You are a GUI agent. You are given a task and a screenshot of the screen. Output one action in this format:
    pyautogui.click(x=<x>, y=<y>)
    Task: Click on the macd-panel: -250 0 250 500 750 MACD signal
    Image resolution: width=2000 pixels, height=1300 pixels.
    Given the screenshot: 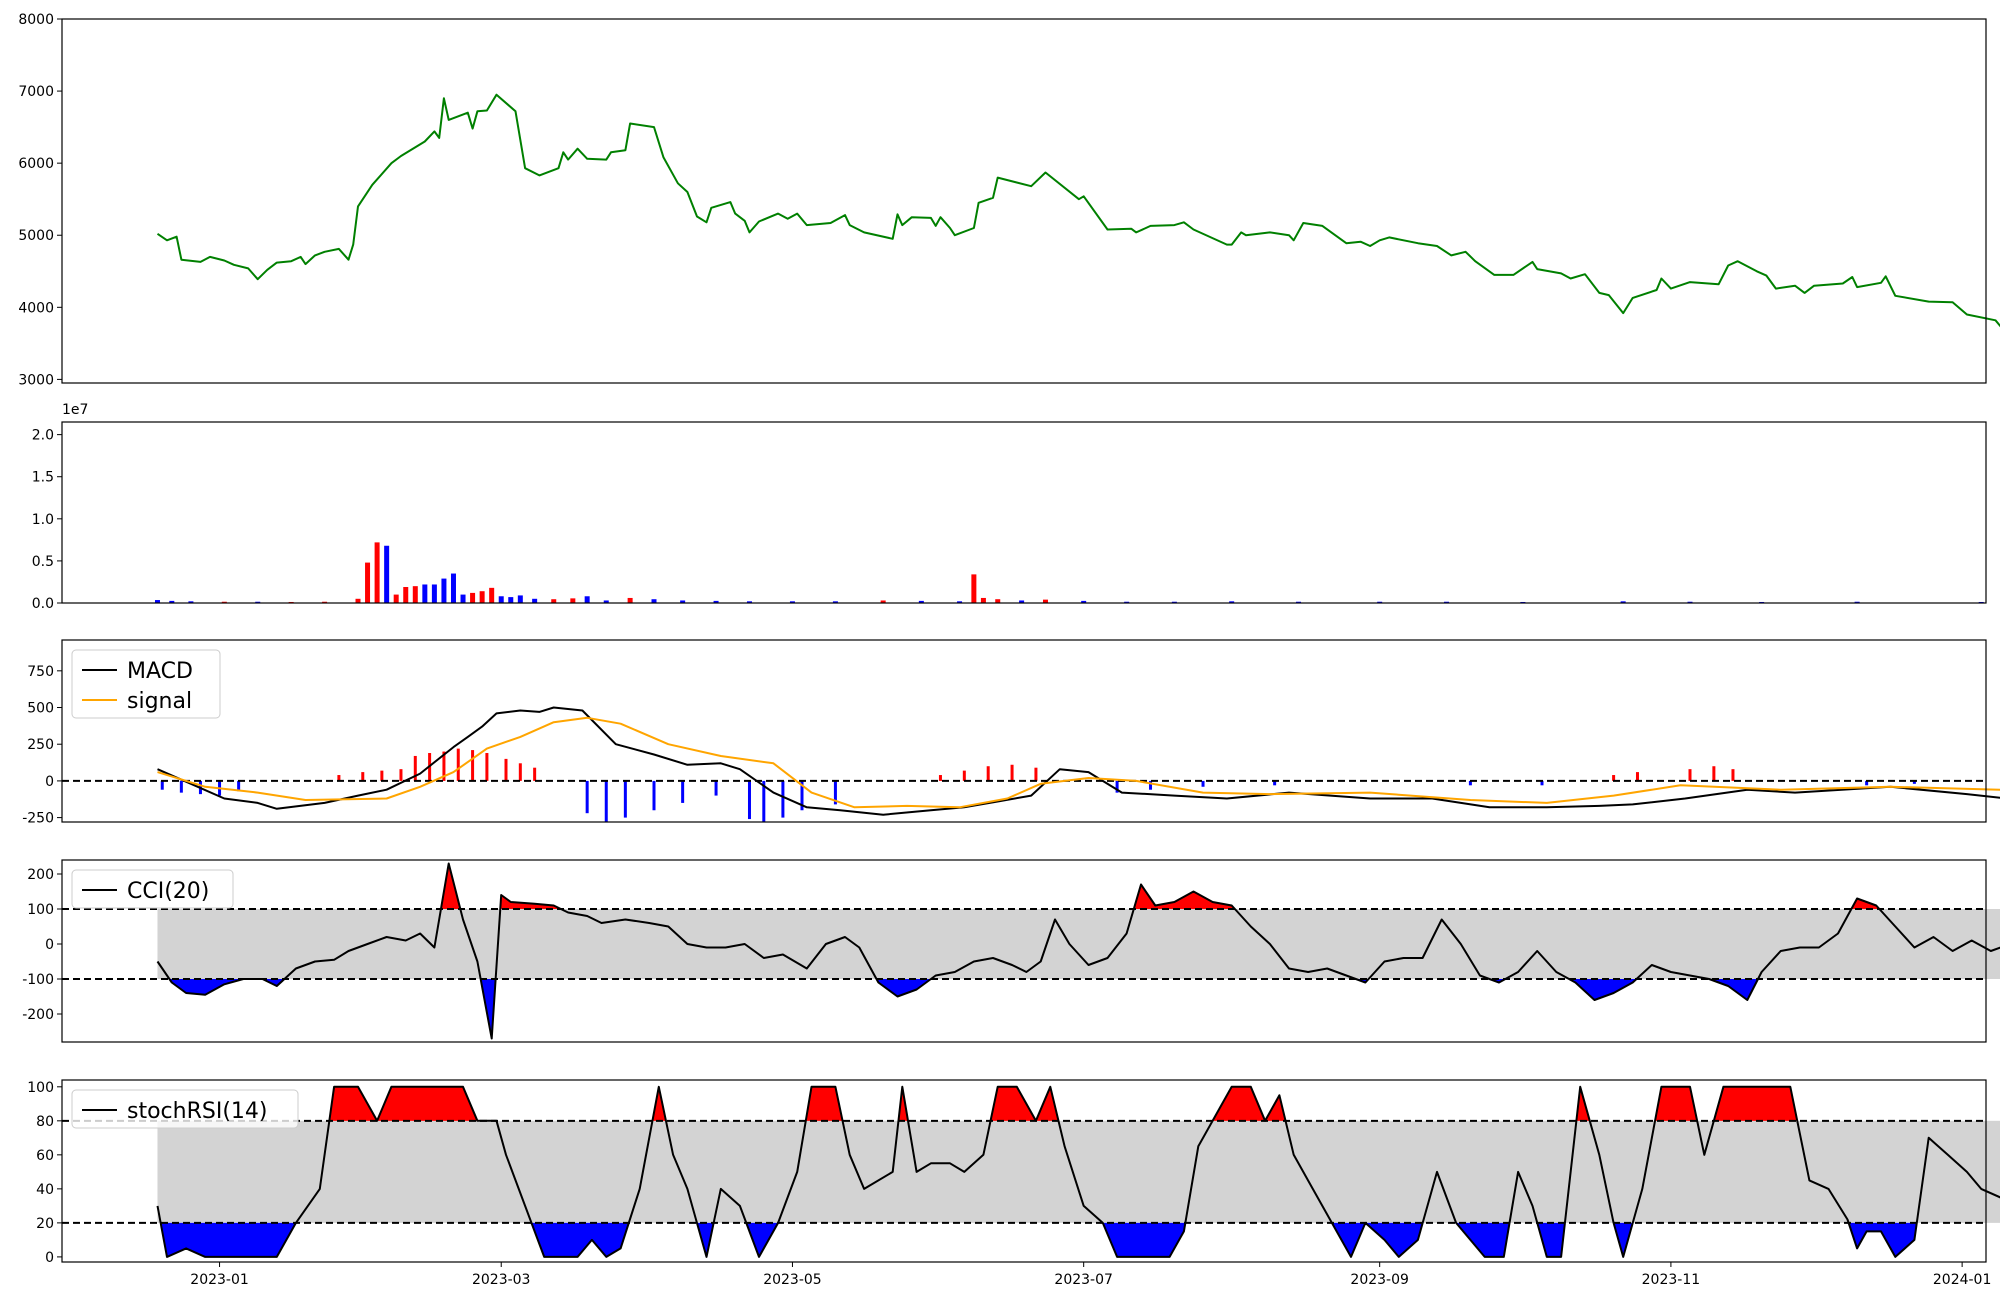 What is the action you would take?
    pyautogui.click(x=1011, y=733)
    